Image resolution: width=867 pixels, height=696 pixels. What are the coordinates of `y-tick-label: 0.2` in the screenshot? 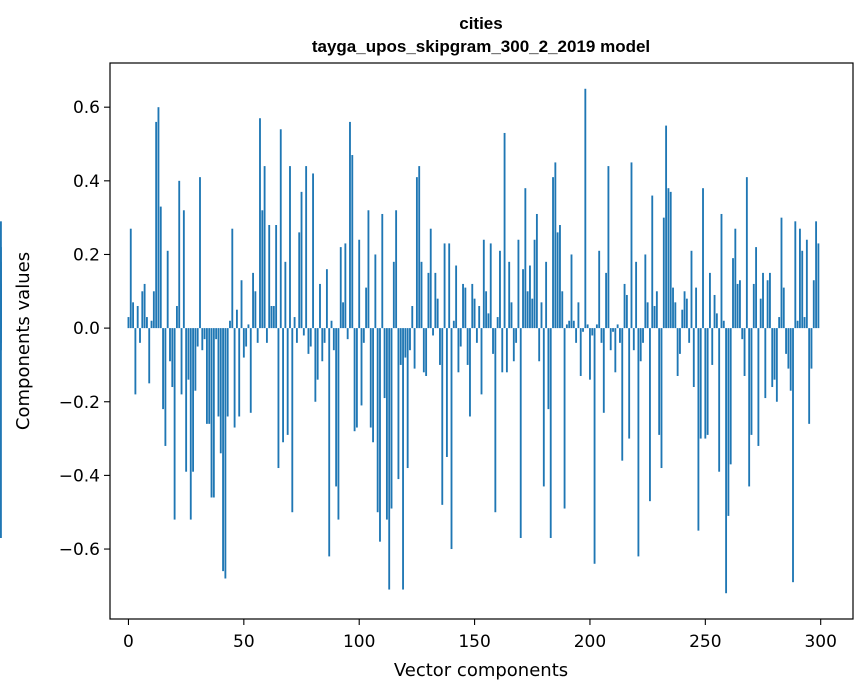 It's located at (86, 255).